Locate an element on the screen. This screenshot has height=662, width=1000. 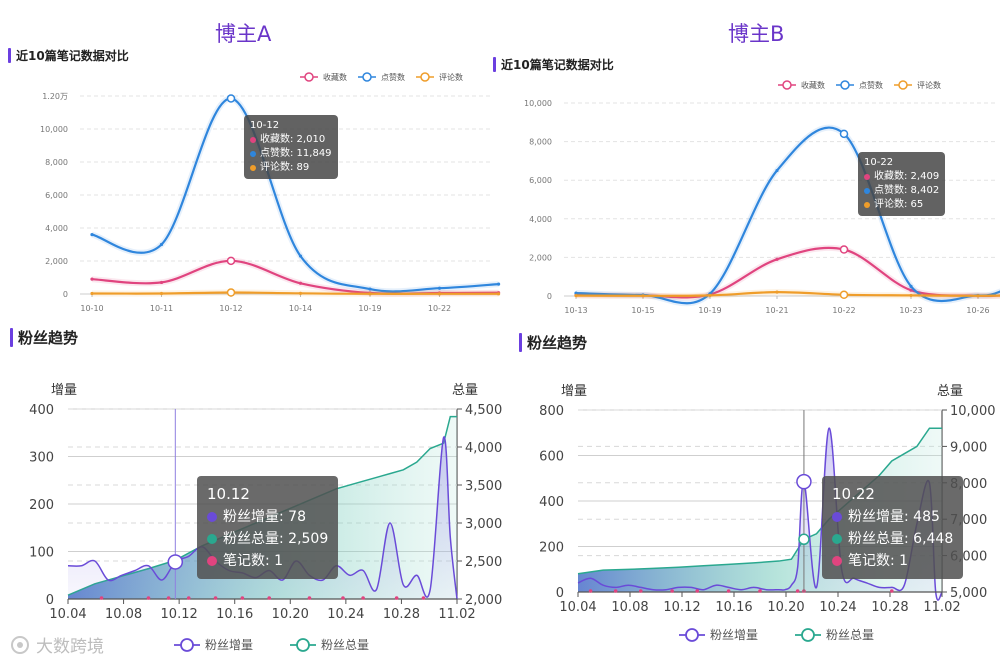
y-left-tick-label: 600 is located at coordinates (551, 457).